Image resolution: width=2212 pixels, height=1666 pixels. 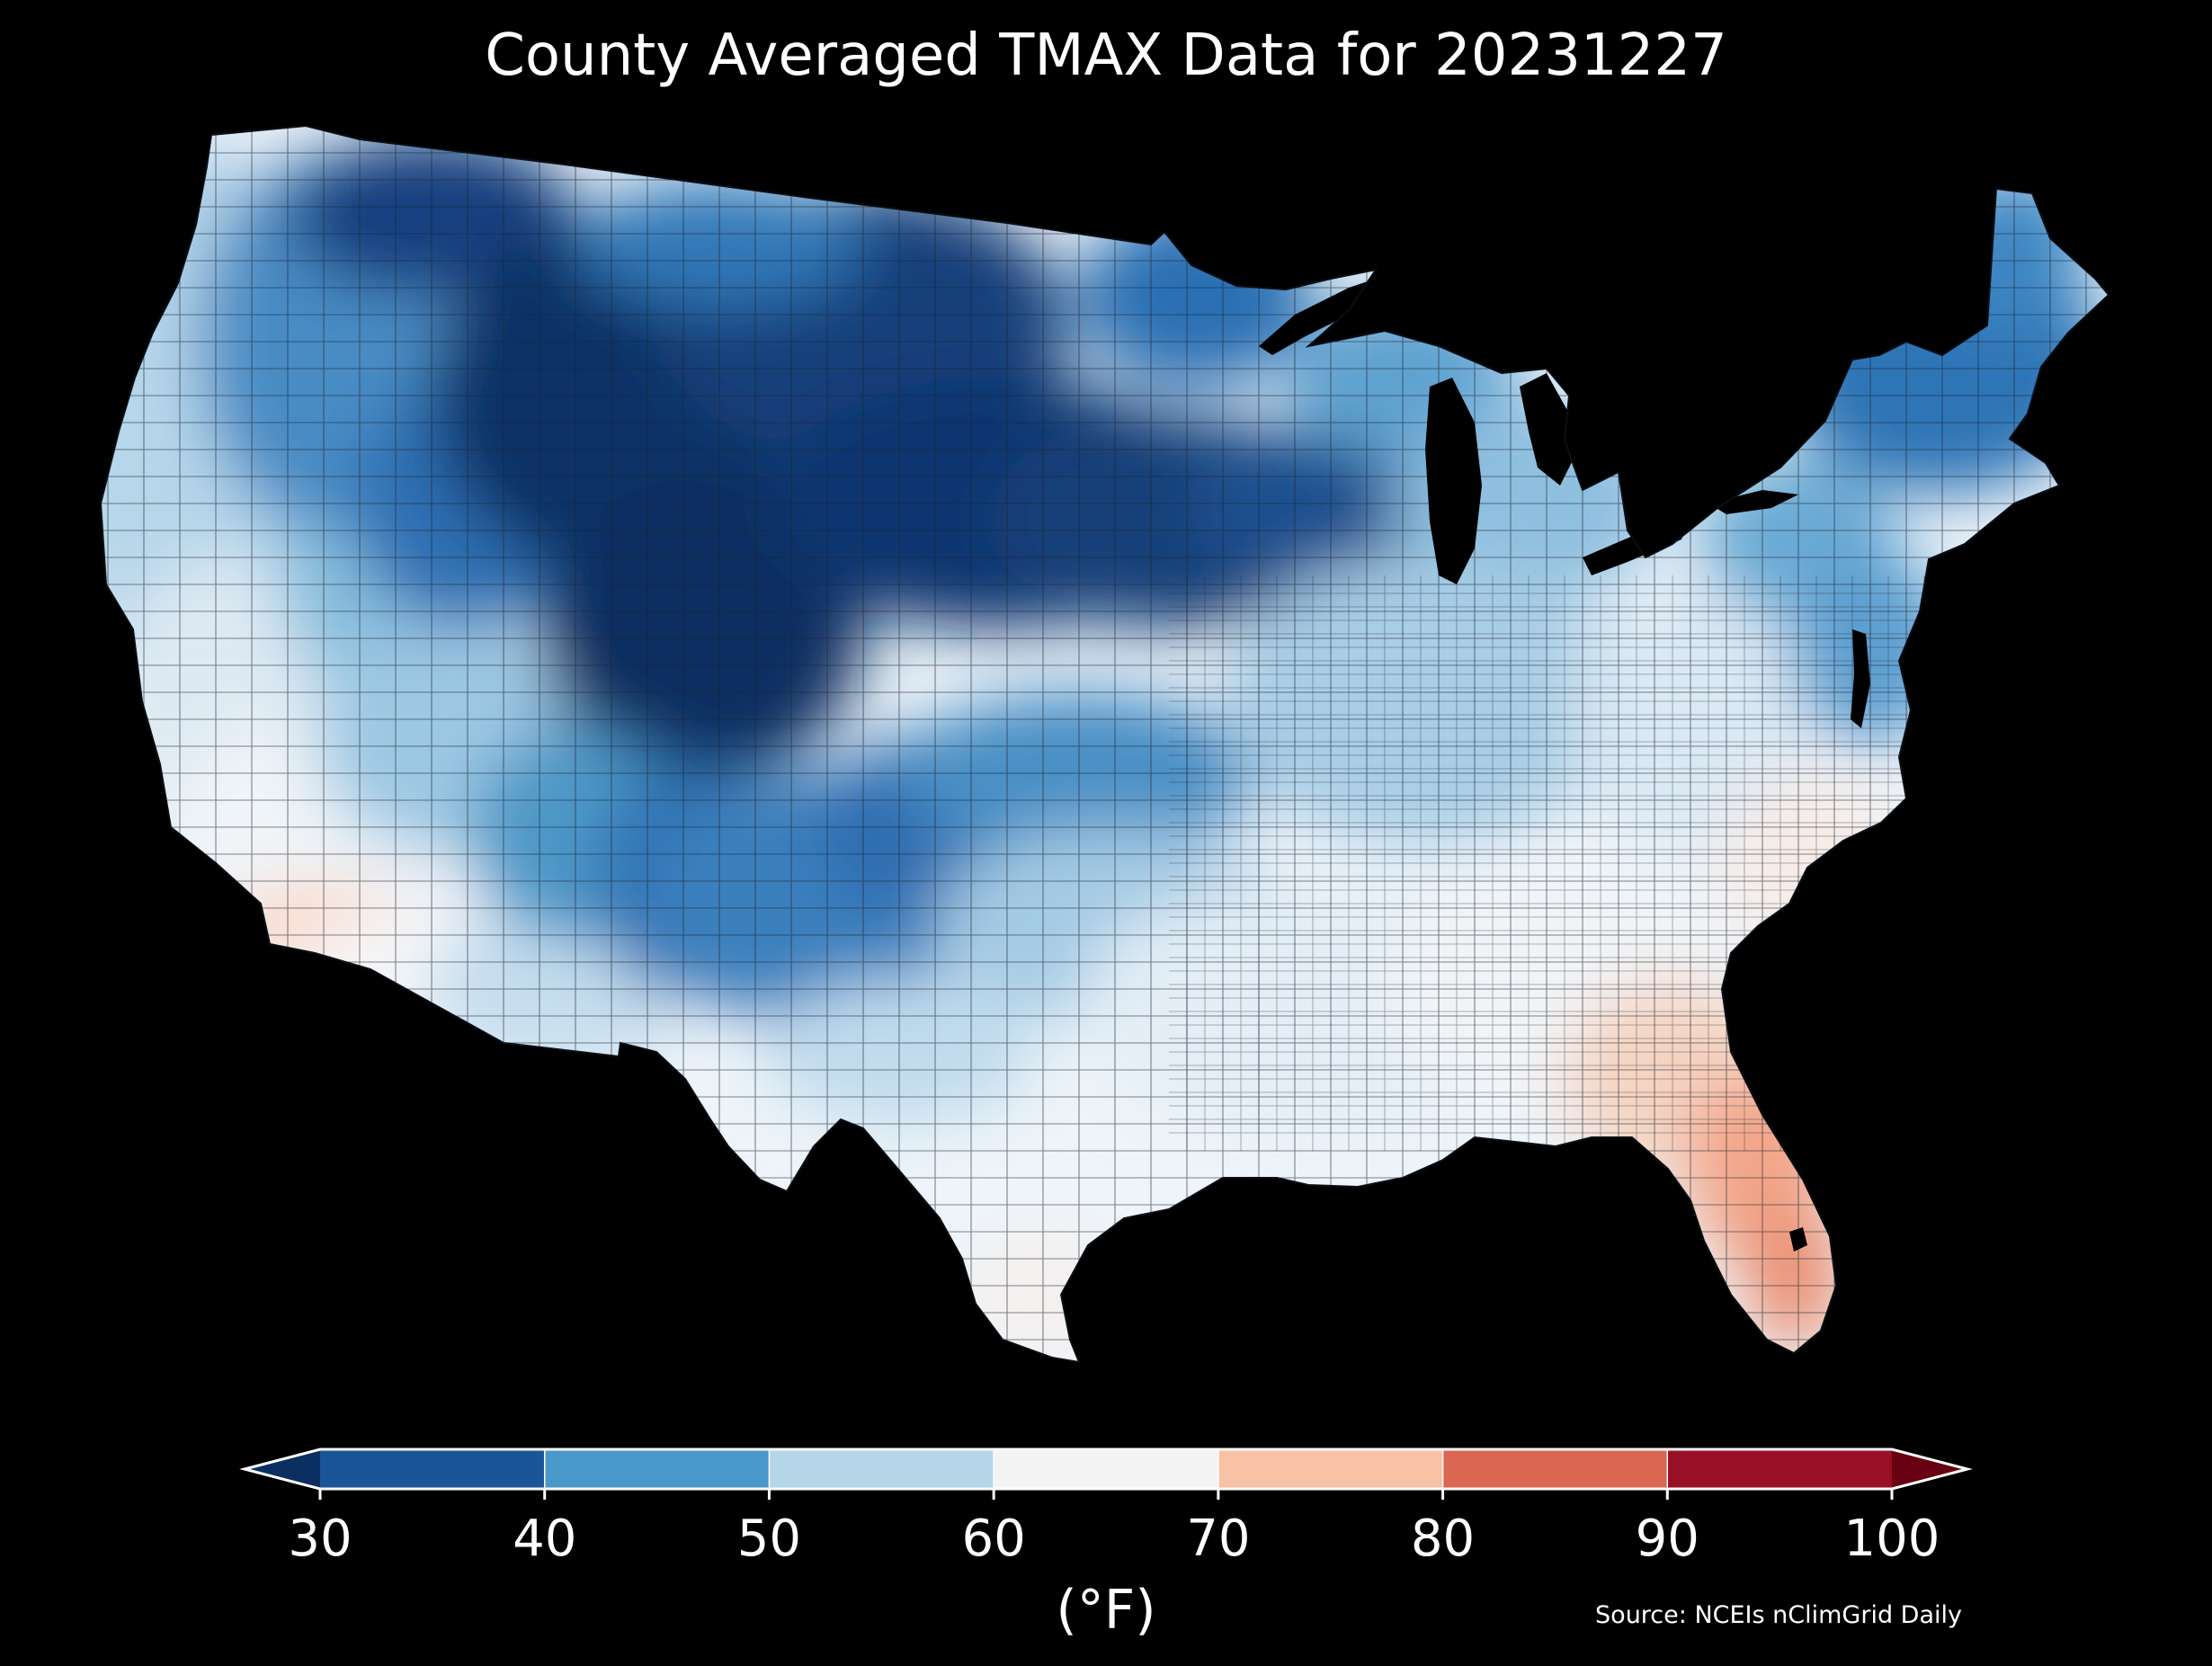 I want to click on colorbar-extend-high, so click(x=1929, y=1469).